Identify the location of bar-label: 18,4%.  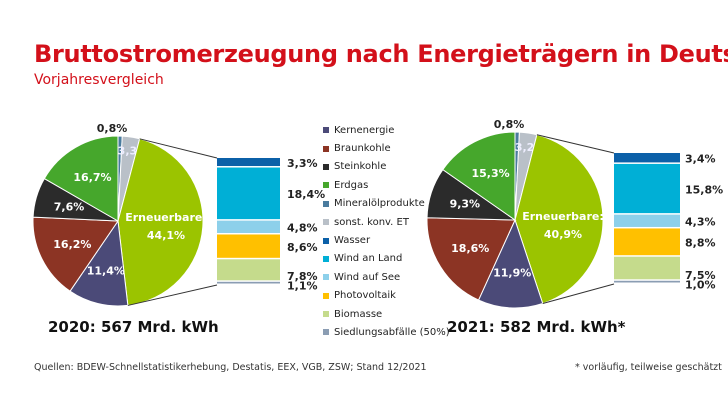
(306, 194).